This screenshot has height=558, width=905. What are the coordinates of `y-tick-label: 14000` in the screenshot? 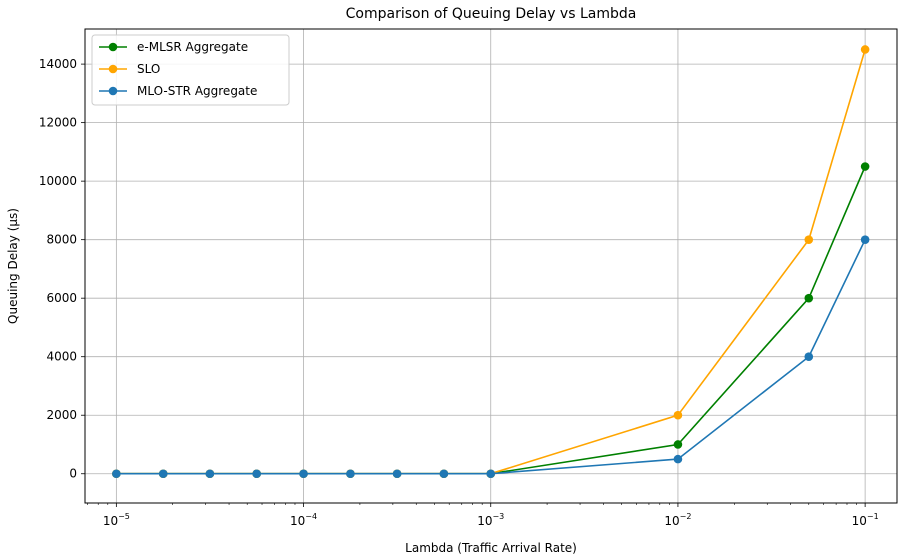 It's located at (58, 64).